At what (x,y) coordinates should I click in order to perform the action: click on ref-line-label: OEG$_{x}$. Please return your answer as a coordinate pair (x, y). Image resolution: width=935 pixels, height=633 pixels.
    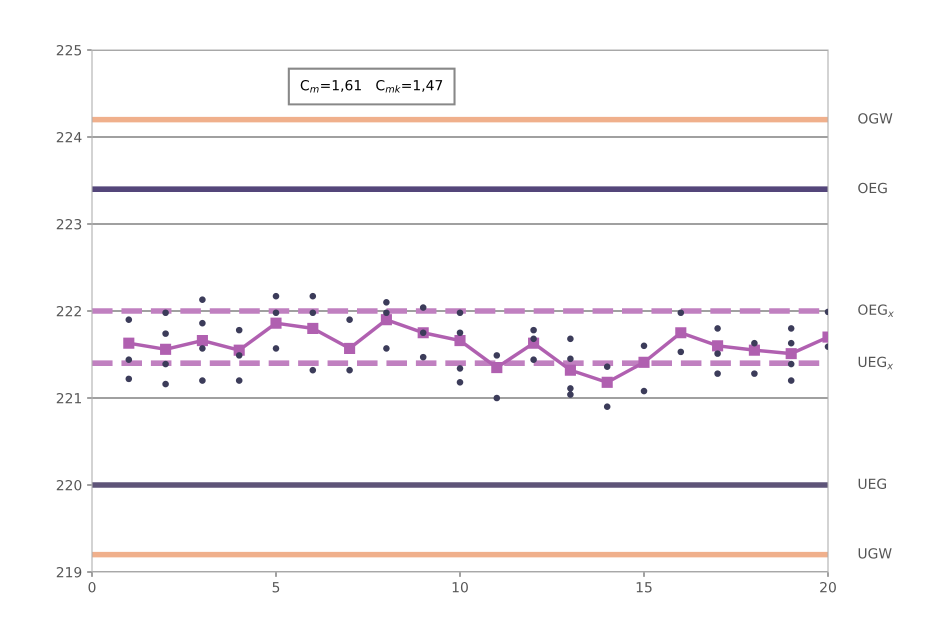
    Looking at the image, I should click on (876, 311).